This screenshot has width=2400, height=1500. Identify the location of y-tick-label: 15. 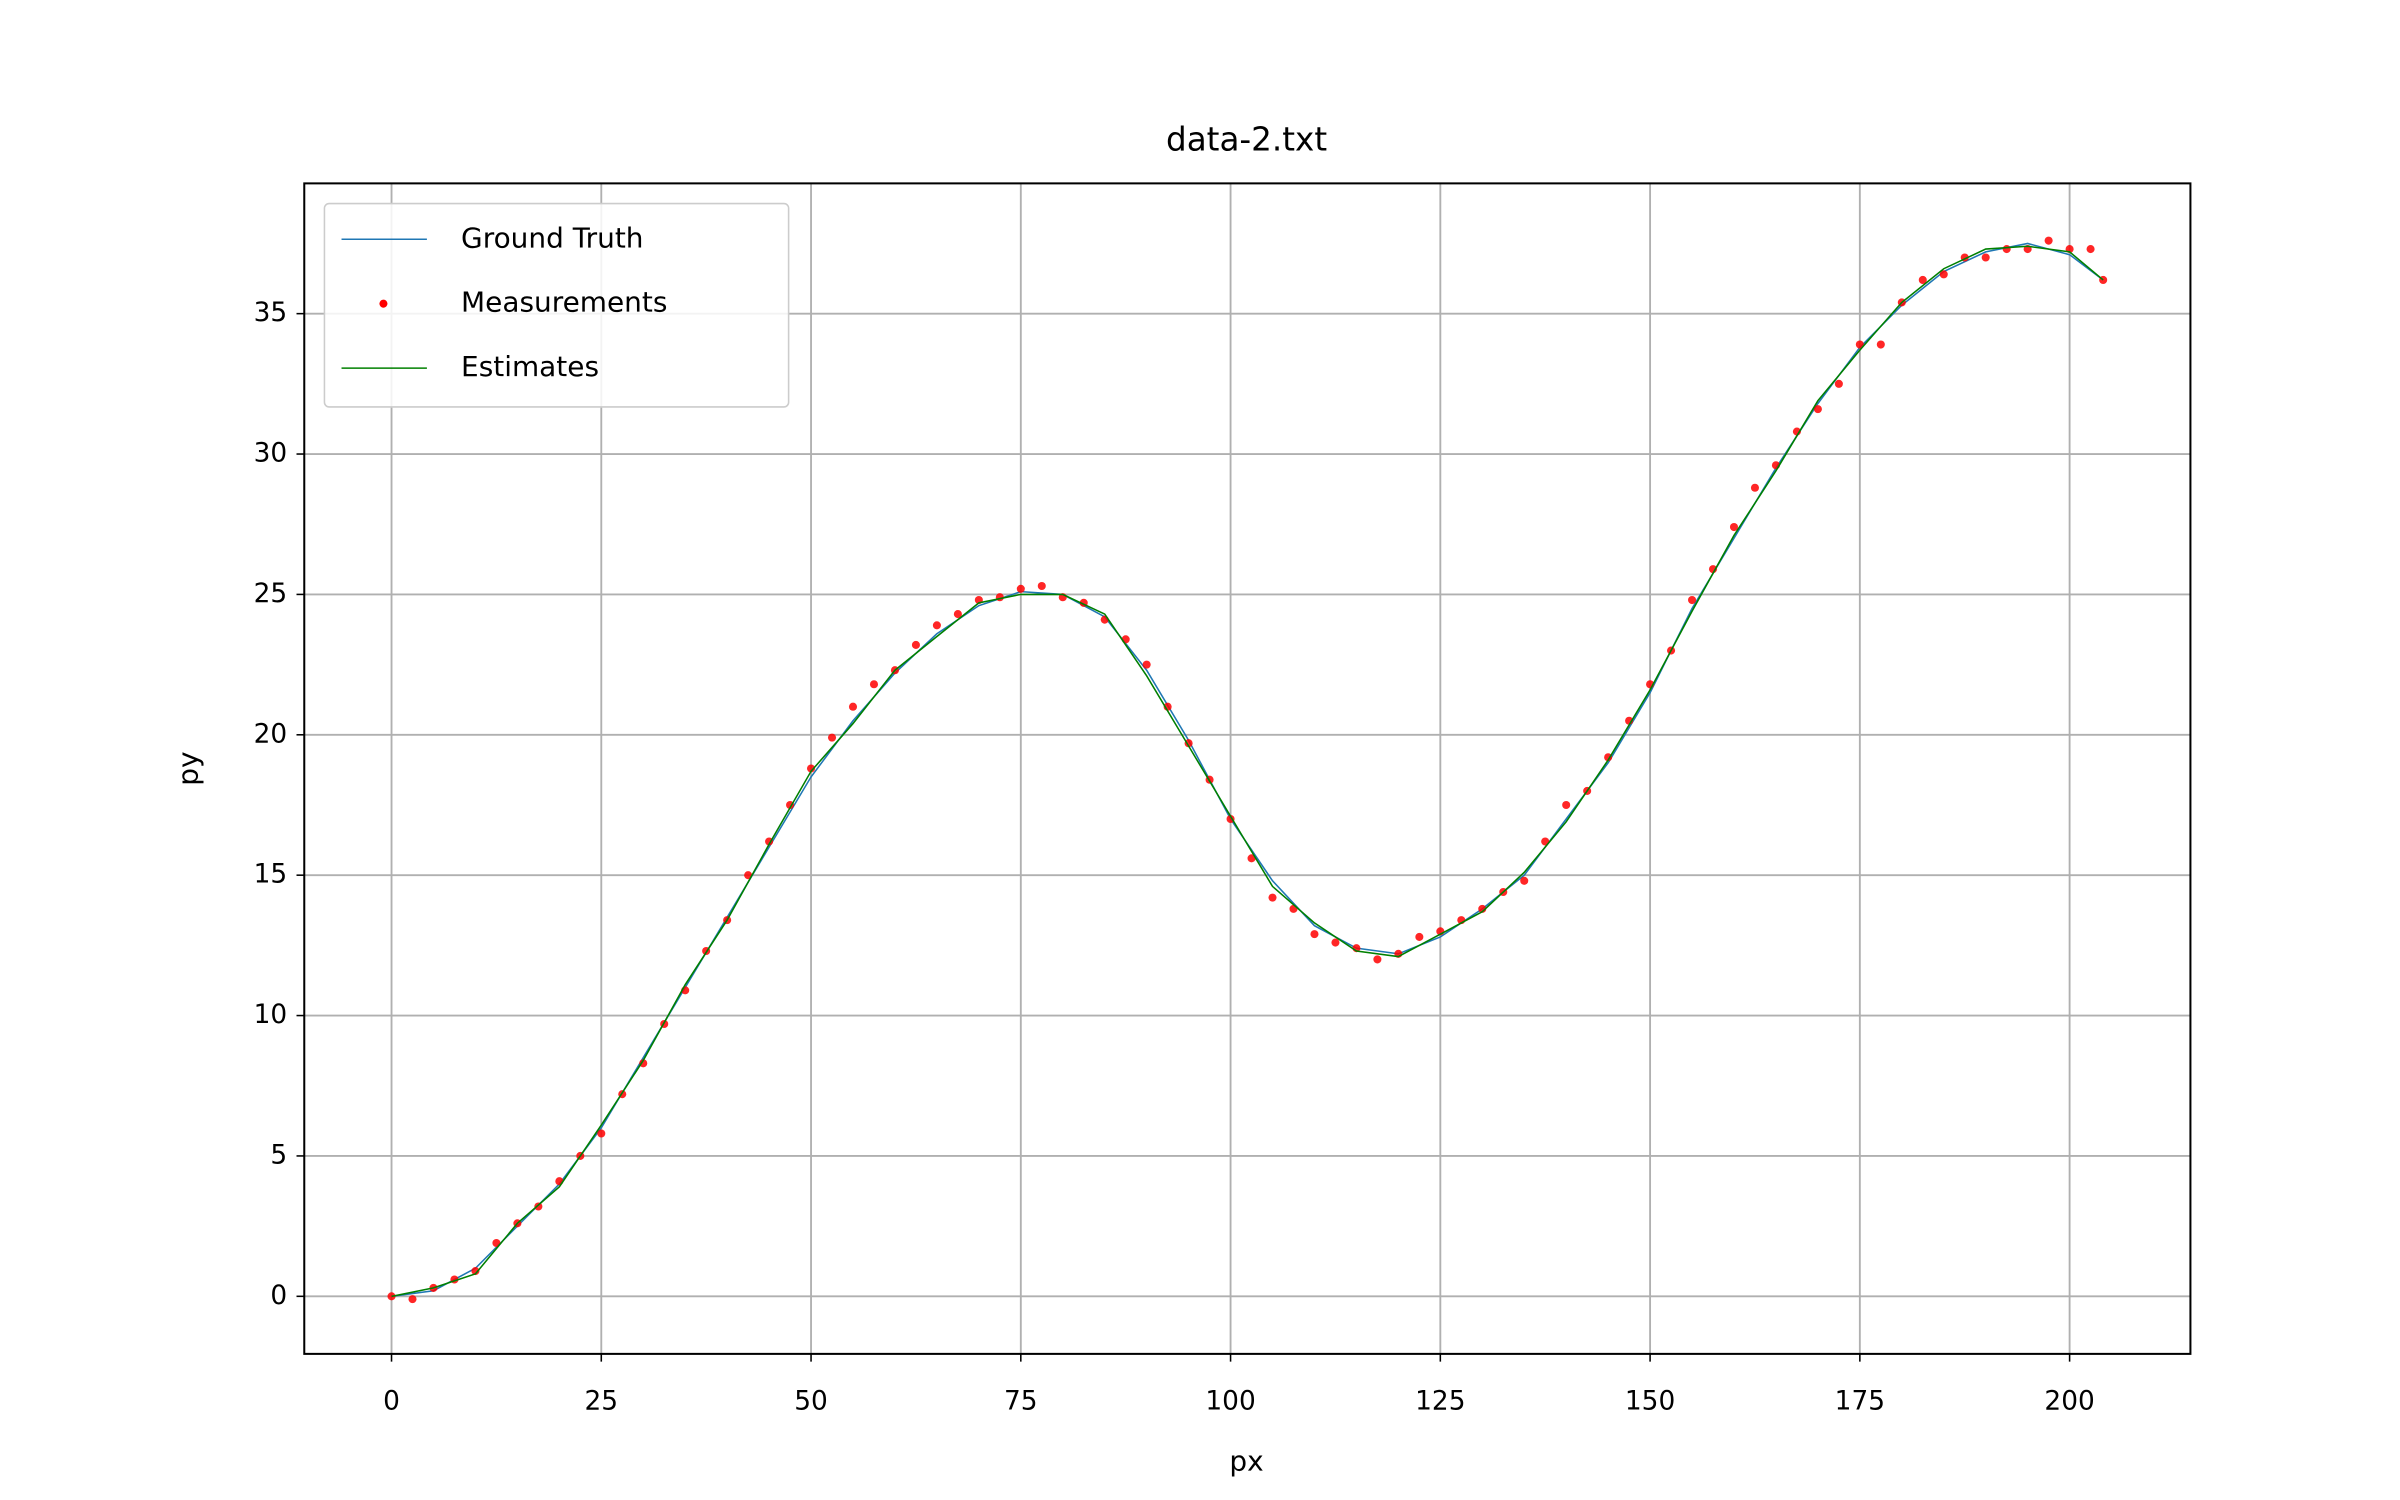
(271, 875).